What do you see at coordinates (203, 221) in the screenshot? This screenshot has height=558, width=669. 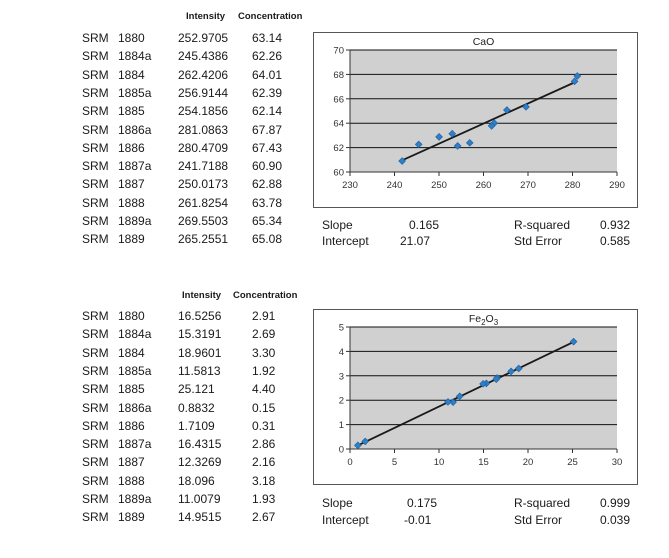 I see `intensity-value: 269.5503` at bounding box center [203, 221].